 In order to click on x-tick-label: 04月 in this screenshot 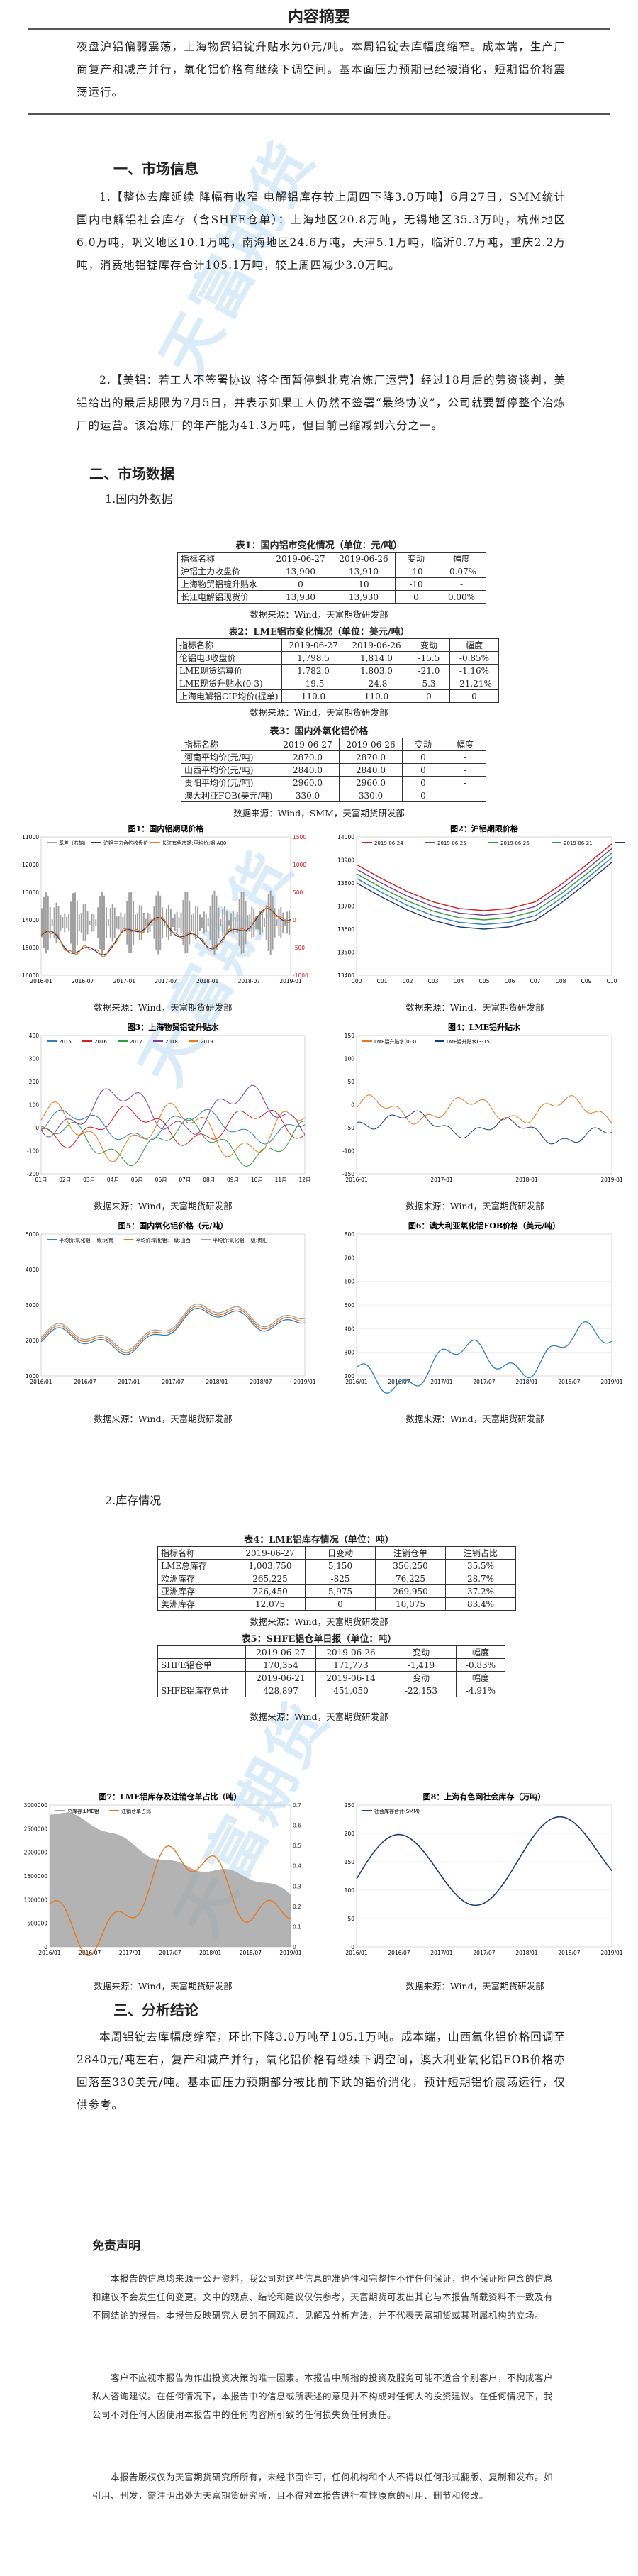, I will do `click(113, 1180)`.